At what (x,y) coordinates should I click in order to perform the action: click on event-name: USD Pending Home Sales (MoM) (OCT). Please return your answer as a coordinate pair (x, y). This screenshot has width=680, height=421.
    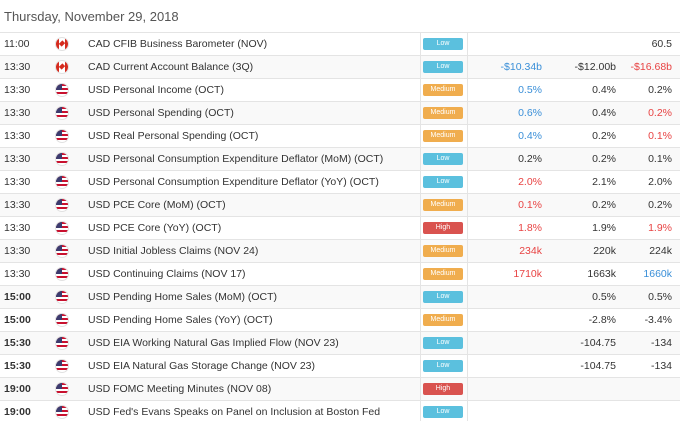
    Looking at the image, I should click on (183, 297).